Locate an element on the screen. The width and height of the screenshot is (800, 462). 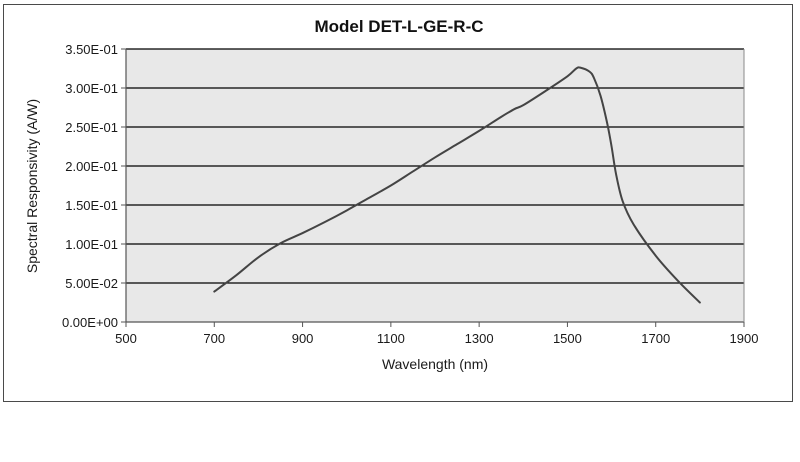
x-tick-label: 700 is located at coordinates (214, 338).